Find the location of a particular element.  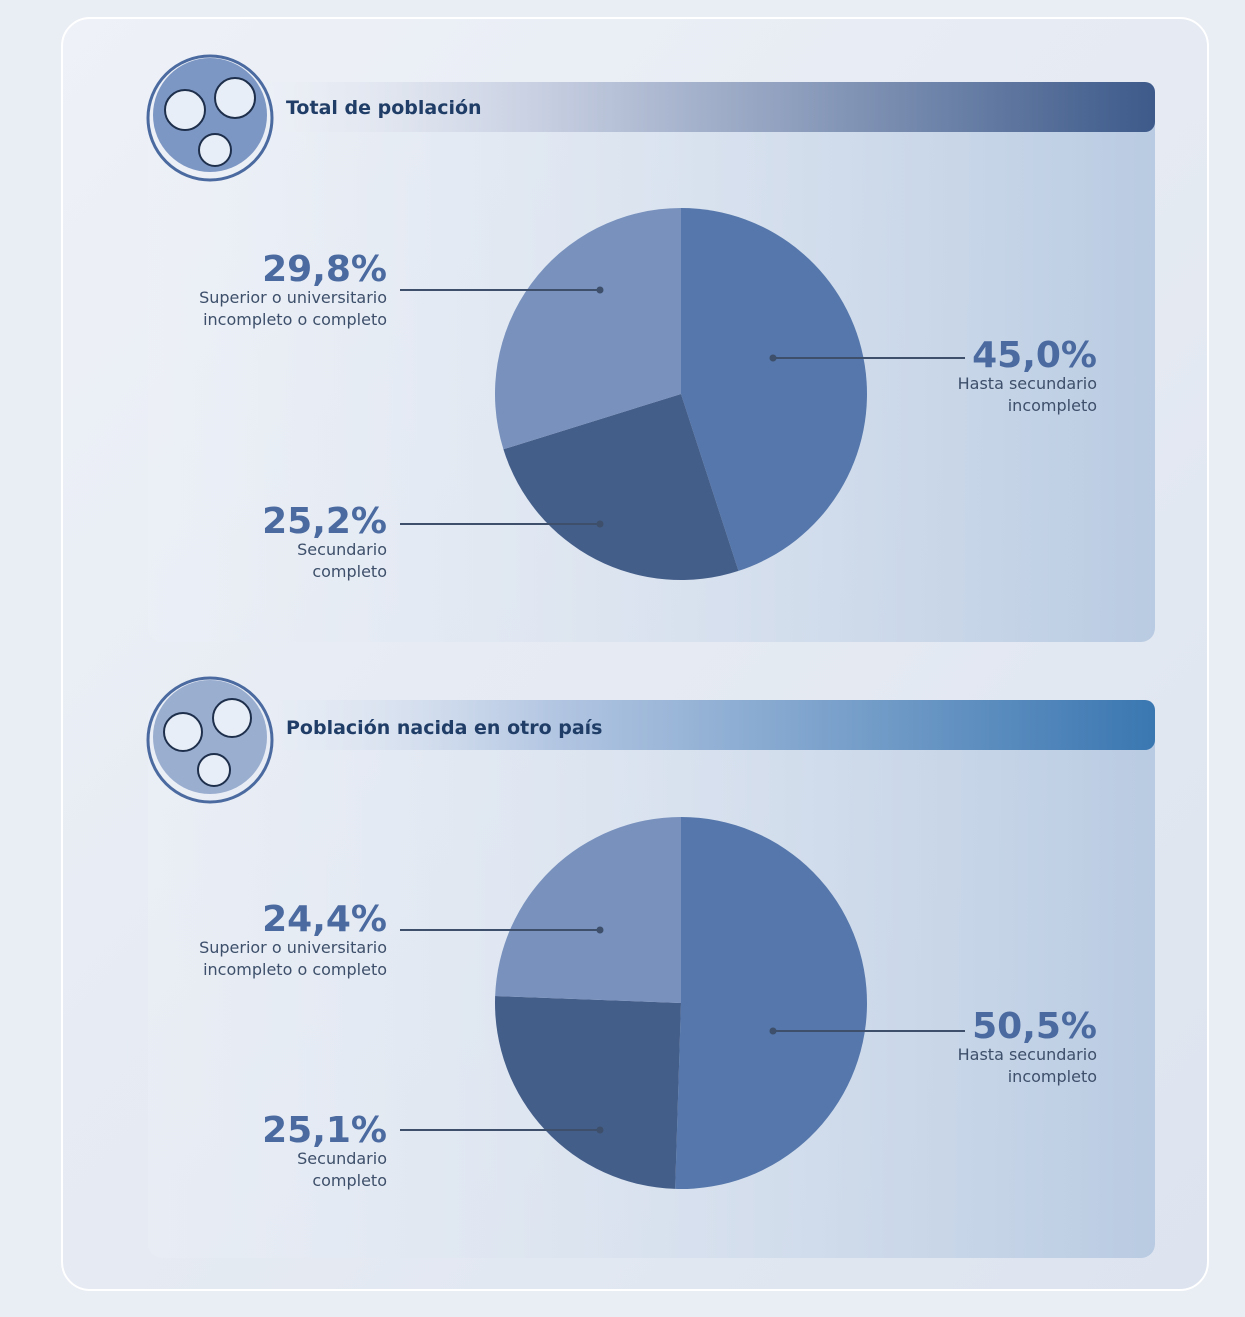

value-label: 45,0% is located at coordinates (1034, 355).